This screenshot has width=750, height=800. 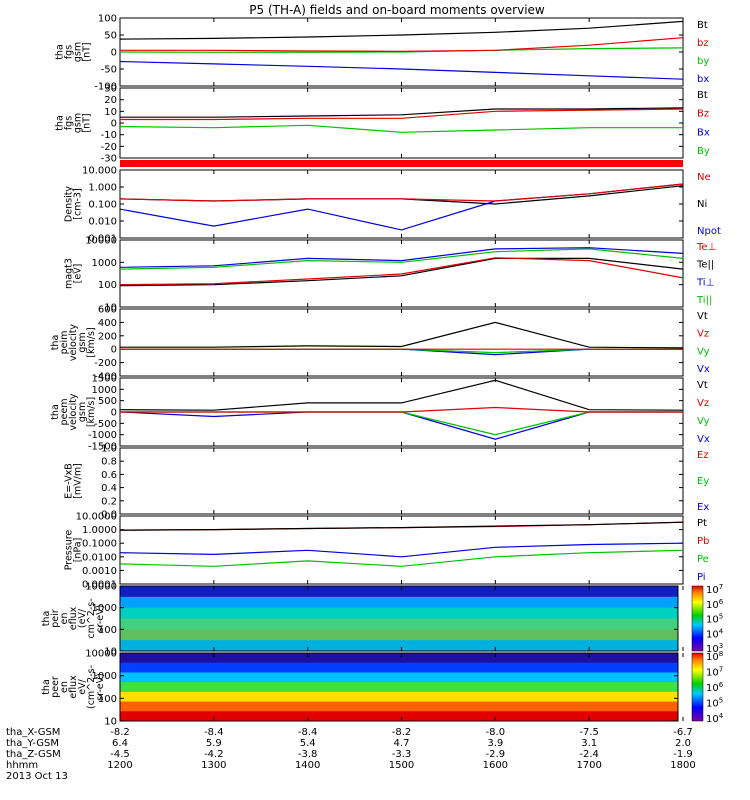 What do you see at coordinates (703, 507) in the screenshot?
I see `legend-entry: Ex` at bounding box center [703, 507].